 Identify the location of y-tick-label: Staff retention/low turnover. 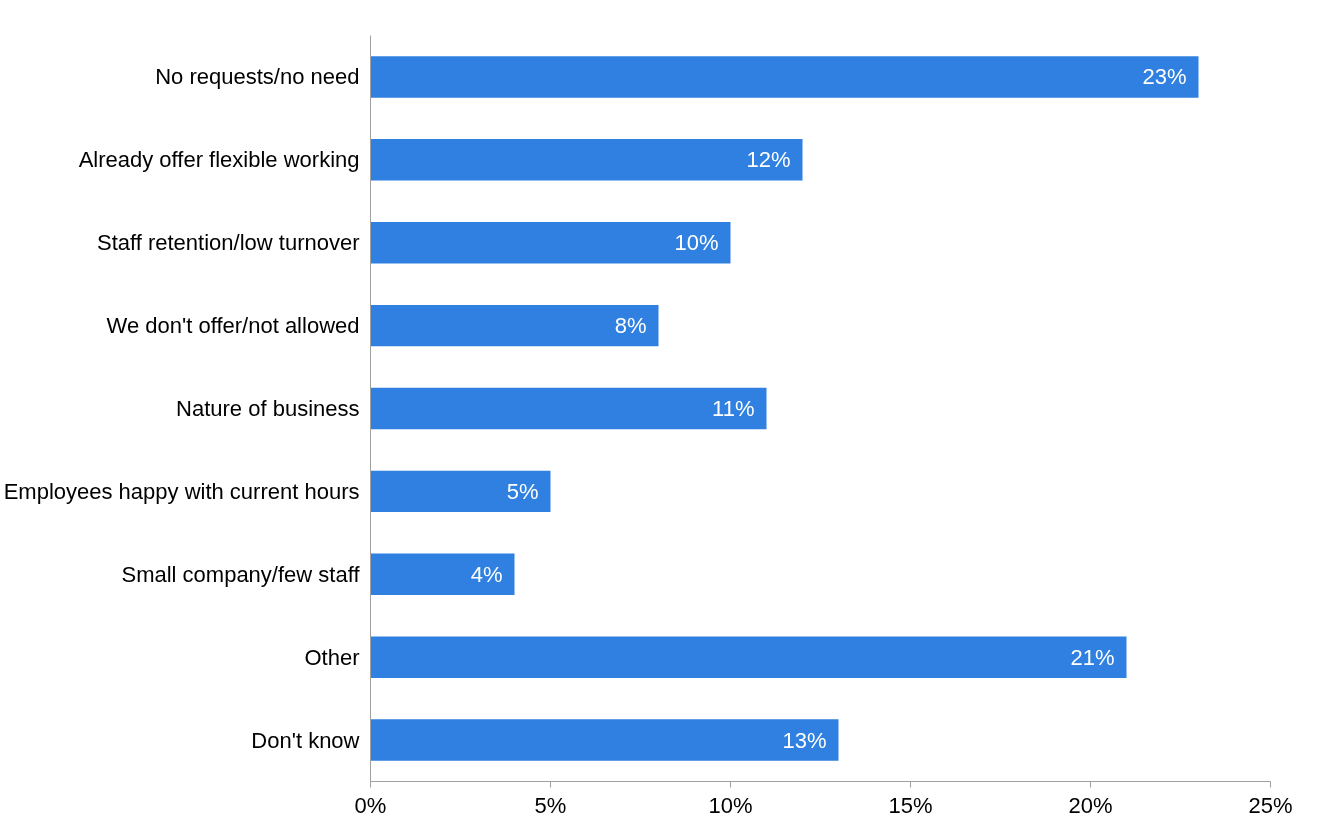
(228, 243).